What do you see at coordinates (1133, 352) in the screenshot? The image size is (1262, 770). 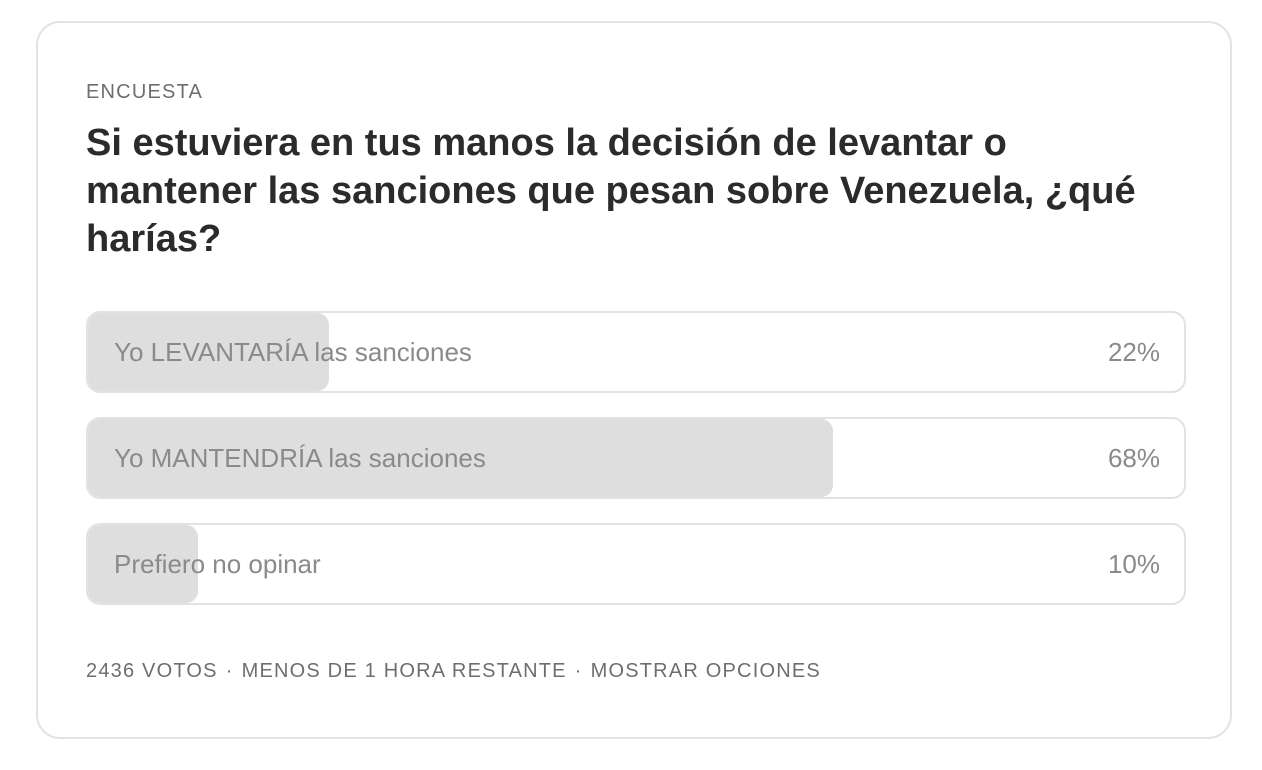 I see `poll-option-percent: 22%` at bounding box center [1133, 352].